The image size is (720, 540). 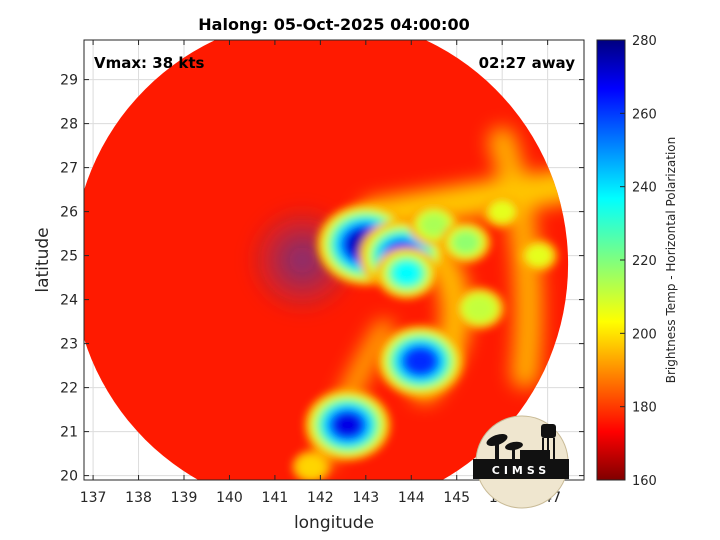 I want to click on x-tick-label: 140, so click(x=229, y=498).